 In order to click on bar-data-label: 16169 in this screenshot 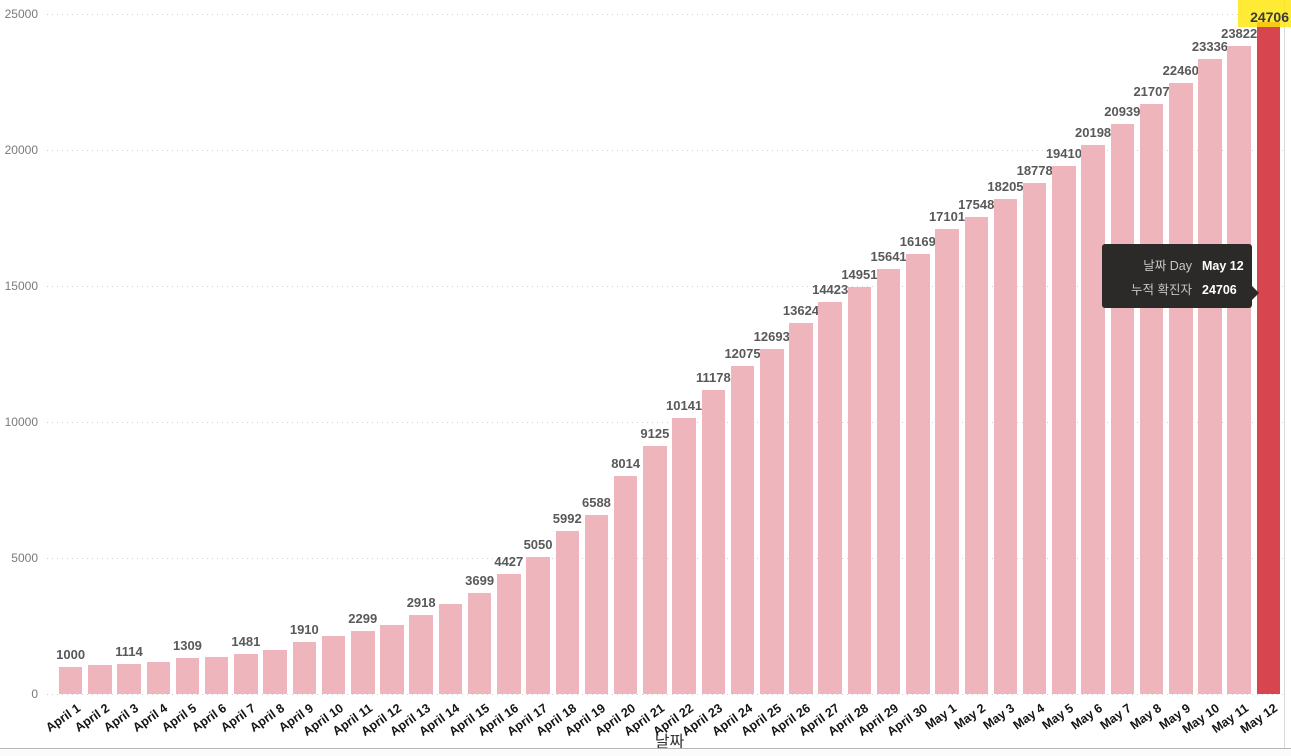, I will do `click(917, 242)`.